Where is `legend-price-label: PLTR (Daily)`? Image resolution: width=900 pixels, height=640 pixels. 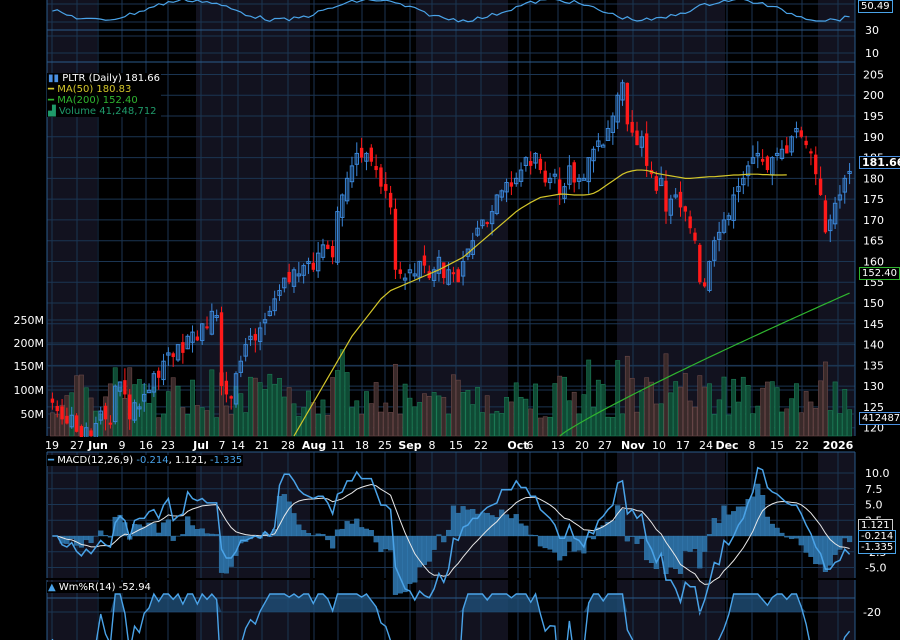 legend-price-label: PLTR (Daily) is located at coordinates (92, 78).